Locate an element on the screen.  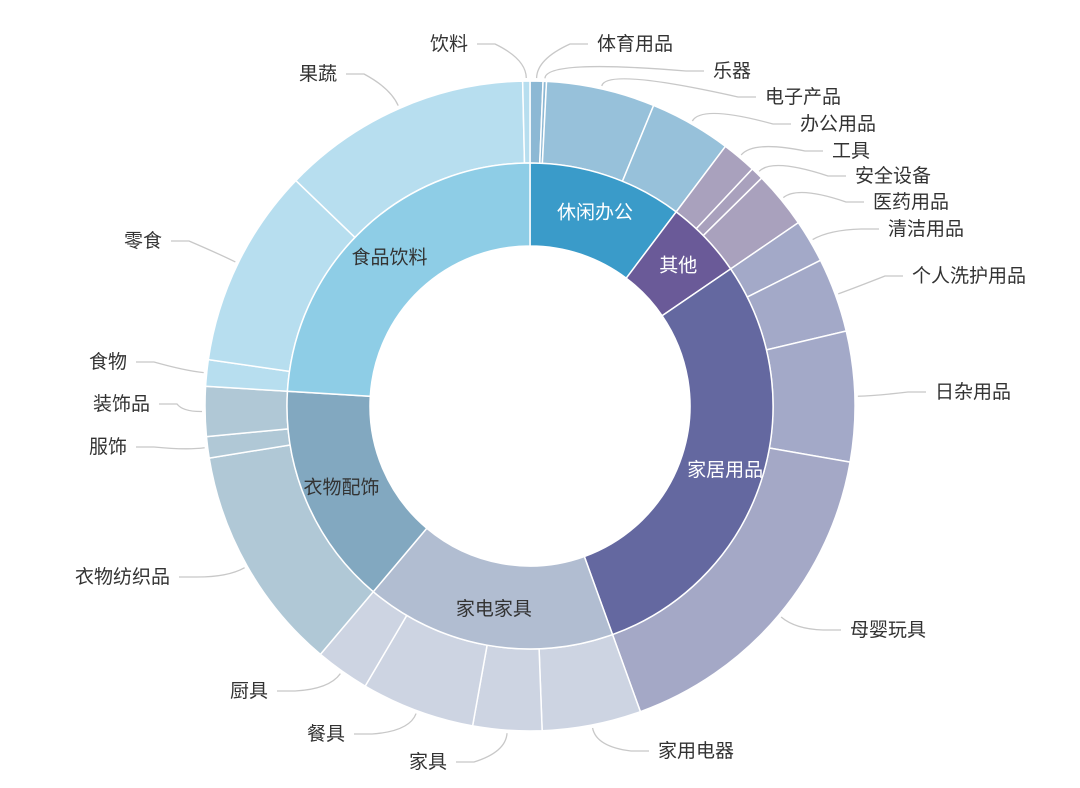
leader-line-饮料 is located at coordinates (502, 61).